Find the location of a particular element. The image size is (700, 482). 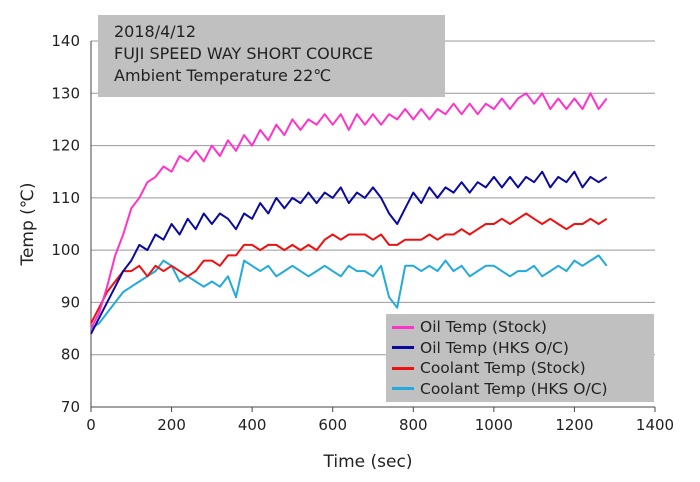

legend-label: Oil Temp (Stock) is located at coordinates (483, 327).